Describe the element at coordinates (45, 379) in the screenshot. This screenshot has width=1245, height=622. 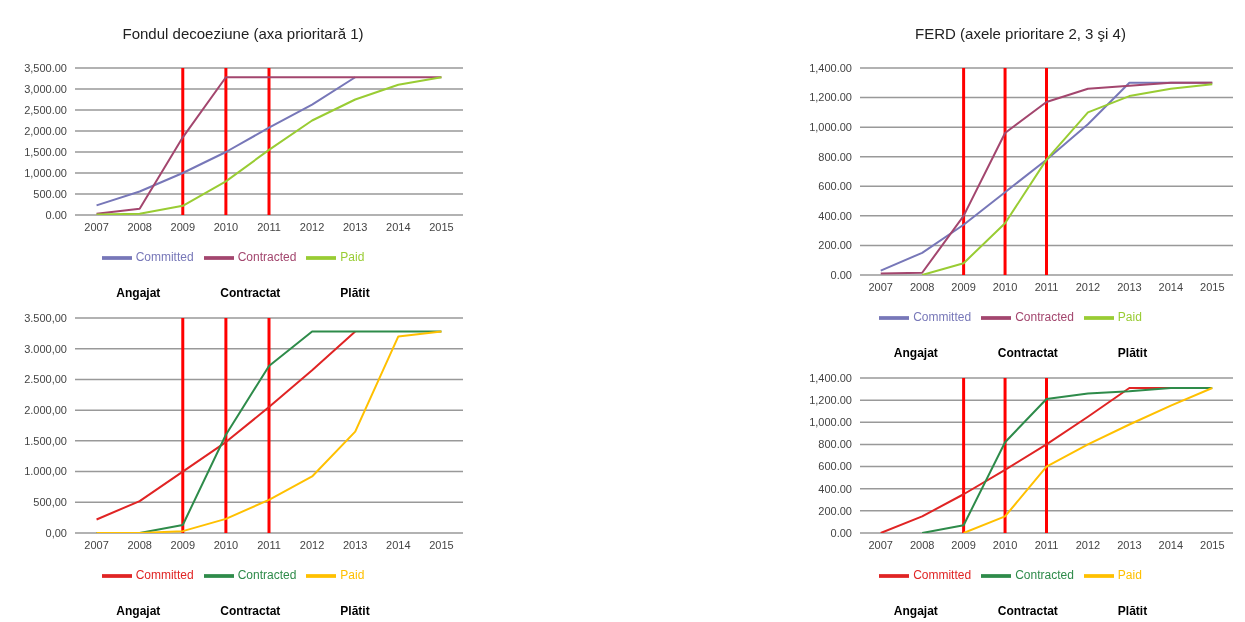
I see `y-tick-label: 2.500,00` at that location.